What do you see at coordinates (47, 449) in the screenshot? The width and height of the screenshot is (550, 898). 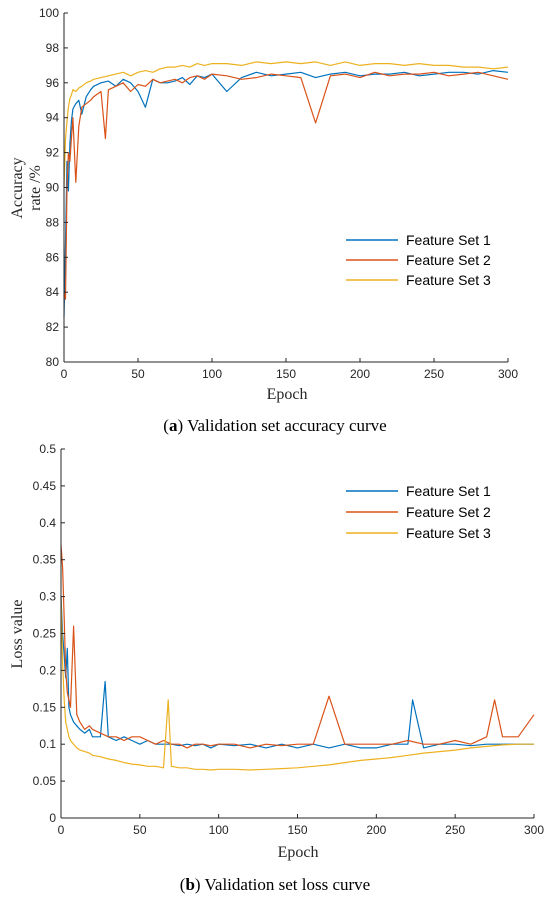 I see `y-tick-label: 0.5` at bounding box center [47, 449].